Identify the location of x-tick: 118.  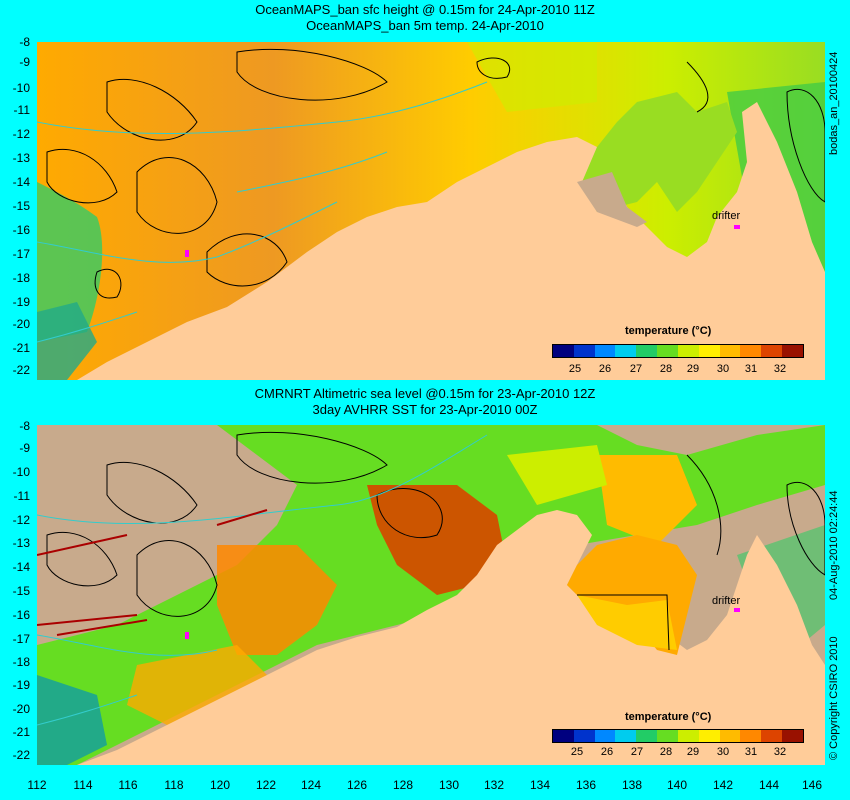
(174, 785).